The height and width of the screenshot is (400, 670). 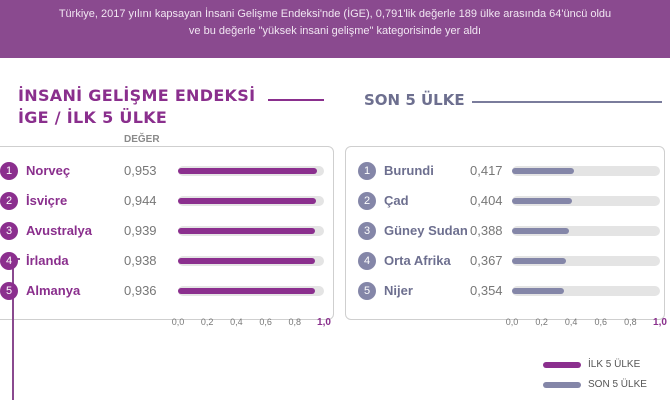 What do you see at coordinates (601, 322) in the screenshot?
I see `bottom5-x-tick-label: 0,6` at bounding box center [601, 322].